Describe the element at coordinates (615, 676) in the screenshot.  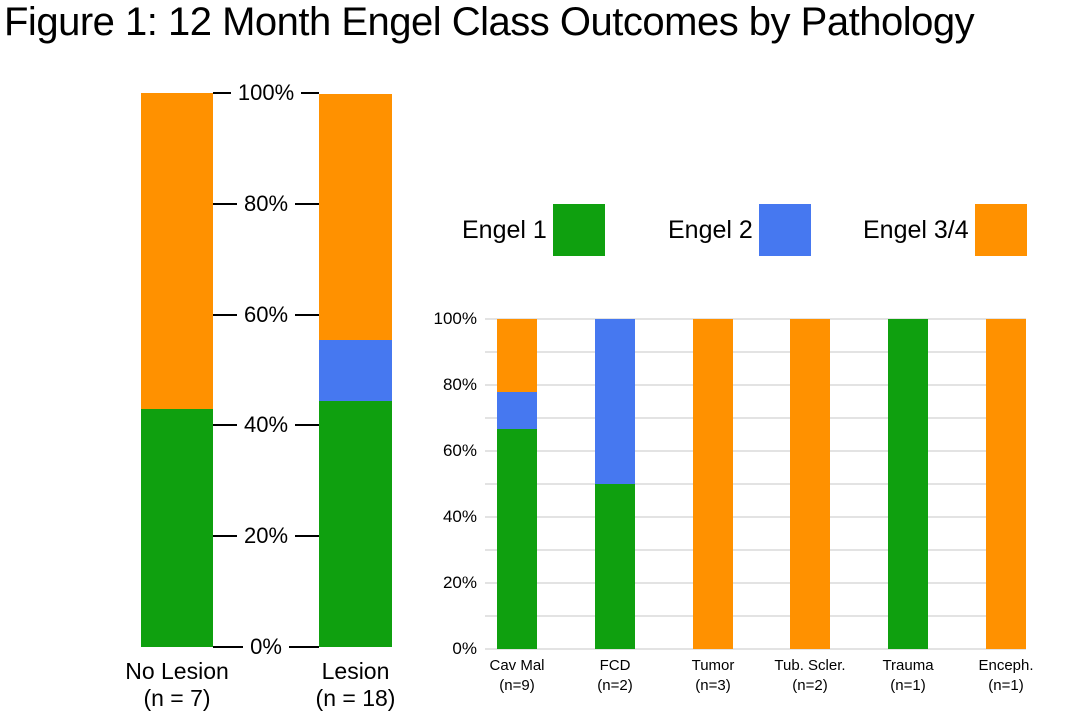
I see `category-label-fcd: FCD (n=2)` at that location.